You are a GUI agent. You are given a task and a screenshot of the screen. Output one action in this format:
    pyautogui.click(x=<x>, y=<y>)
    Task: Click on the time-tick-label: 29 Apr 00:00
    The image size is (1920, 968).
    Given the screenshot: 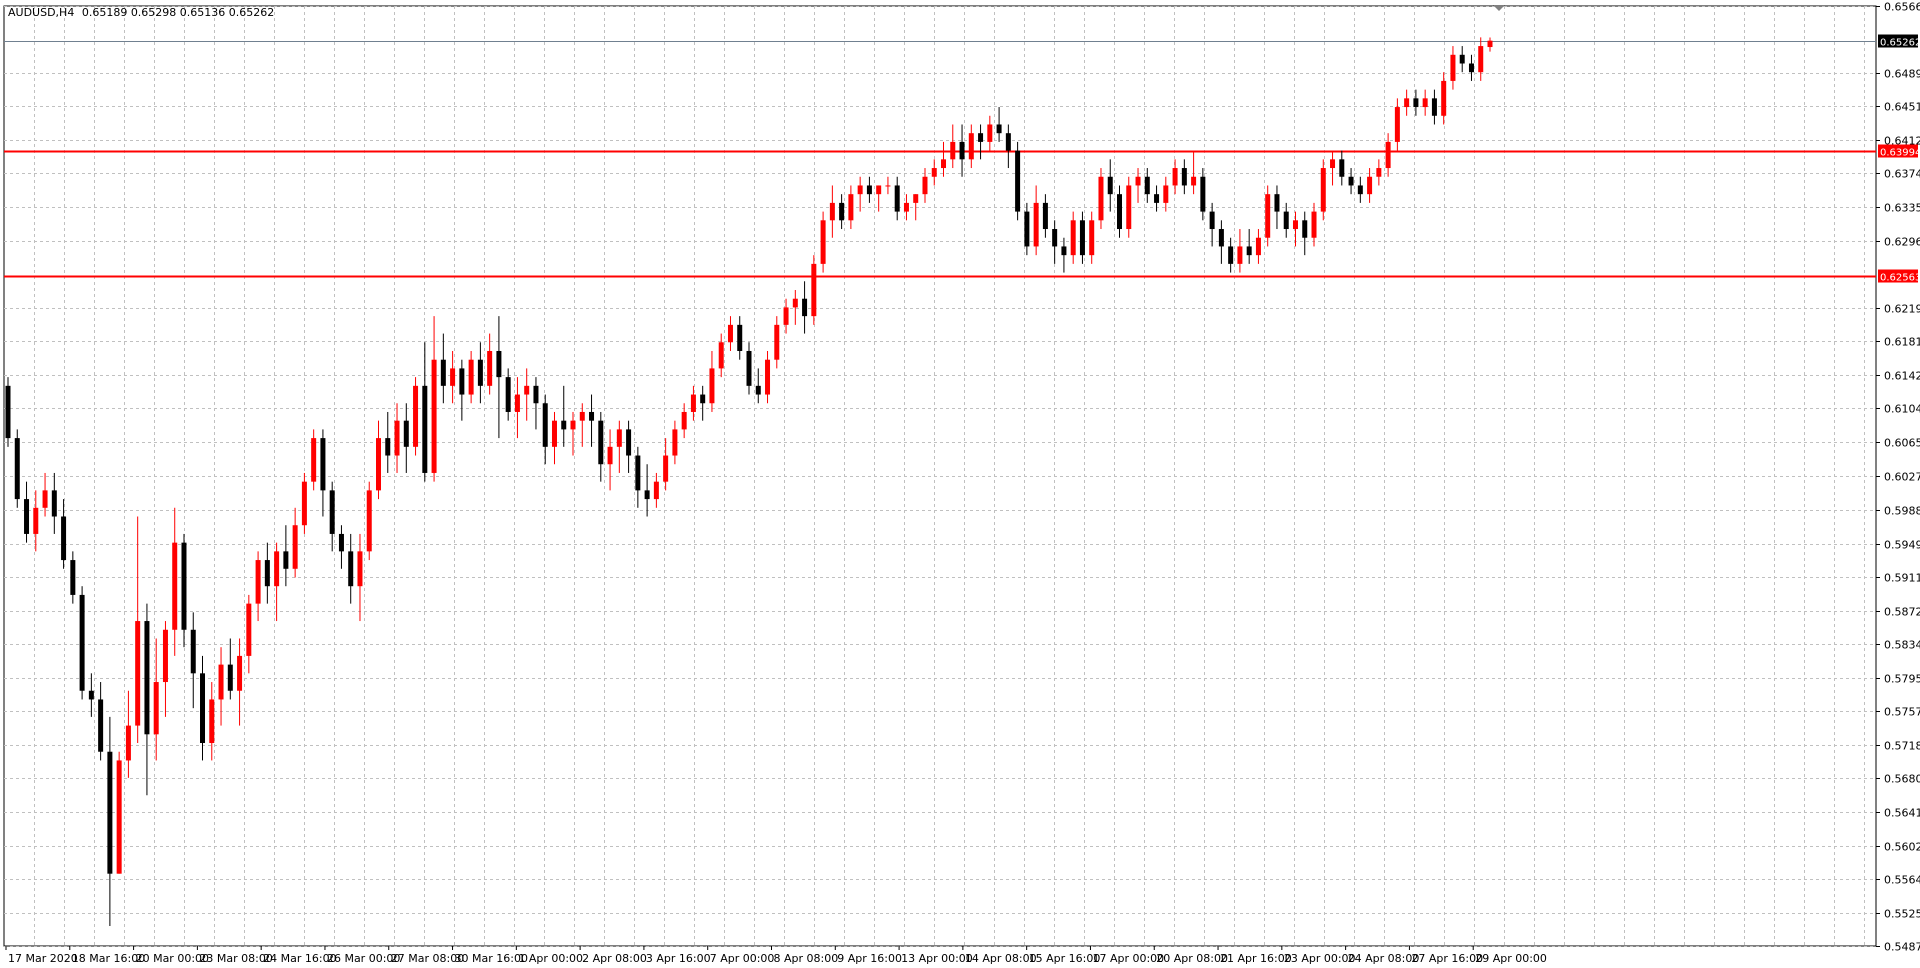 What is the action you would take?
    pyautogui.click(x=1511, y=958)
    